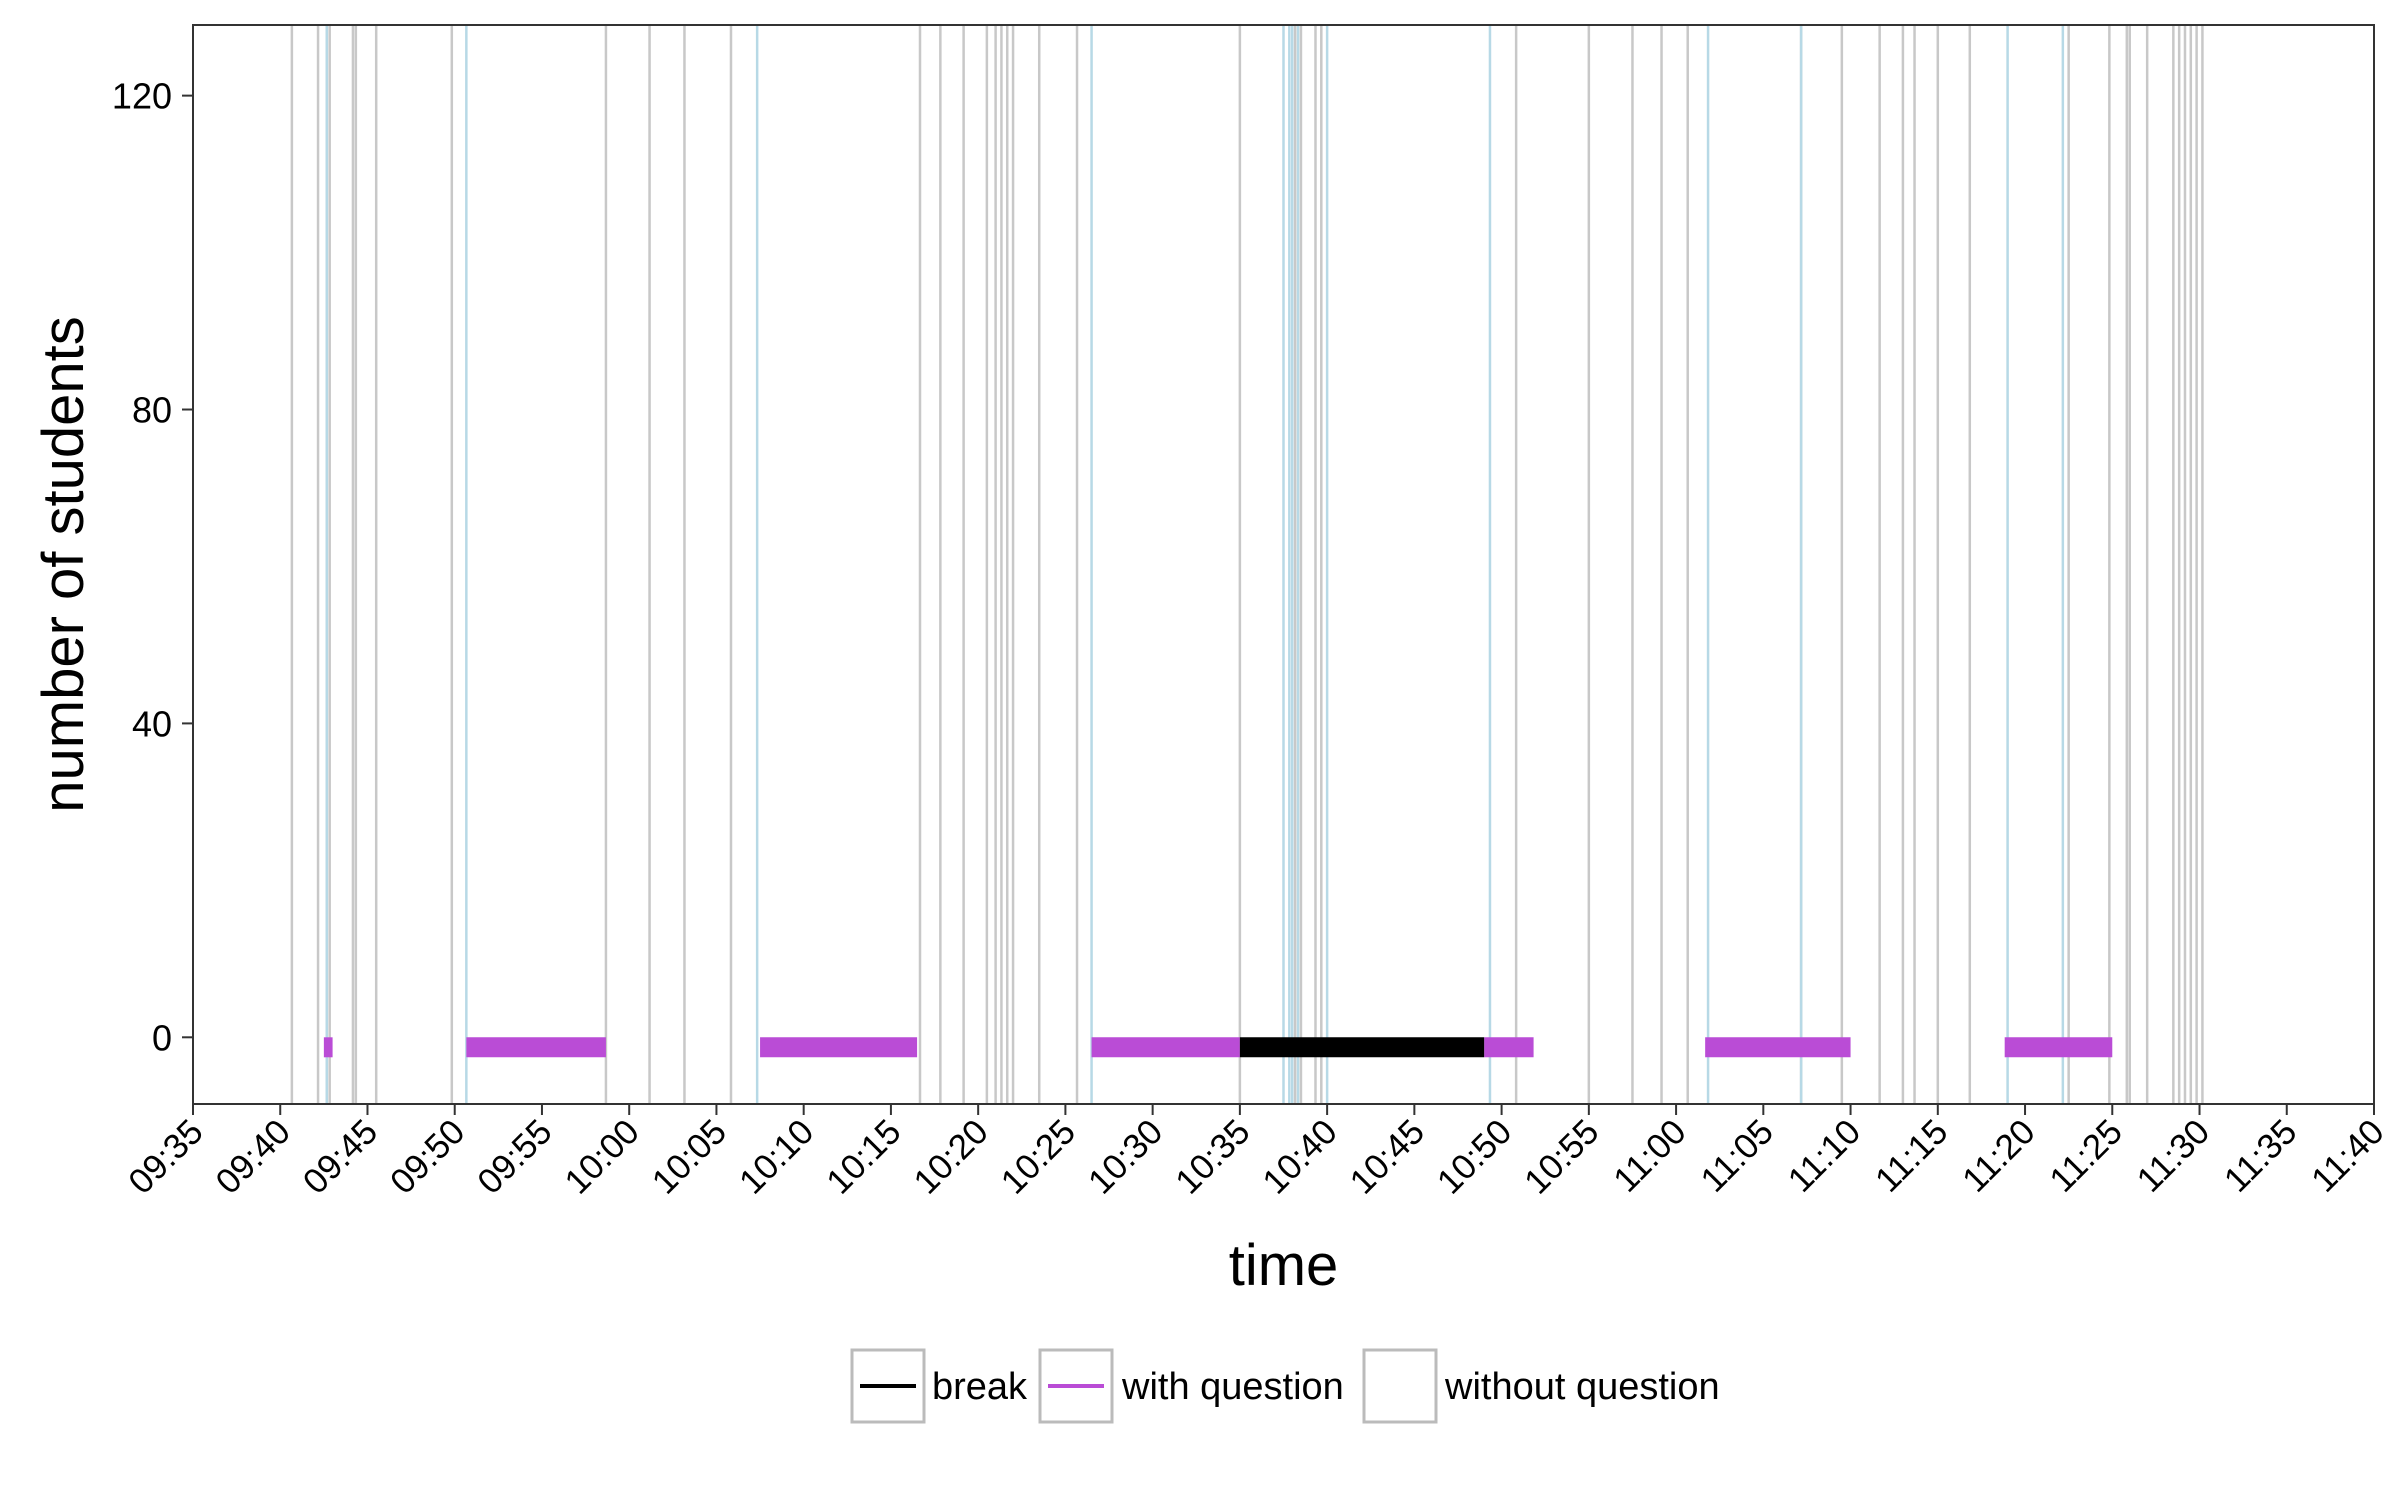  What do you see at coordinates (2086, 1156) in the screenshot?
I see `x-tick-label: 11:25` at bounding box center [2086, 1156].